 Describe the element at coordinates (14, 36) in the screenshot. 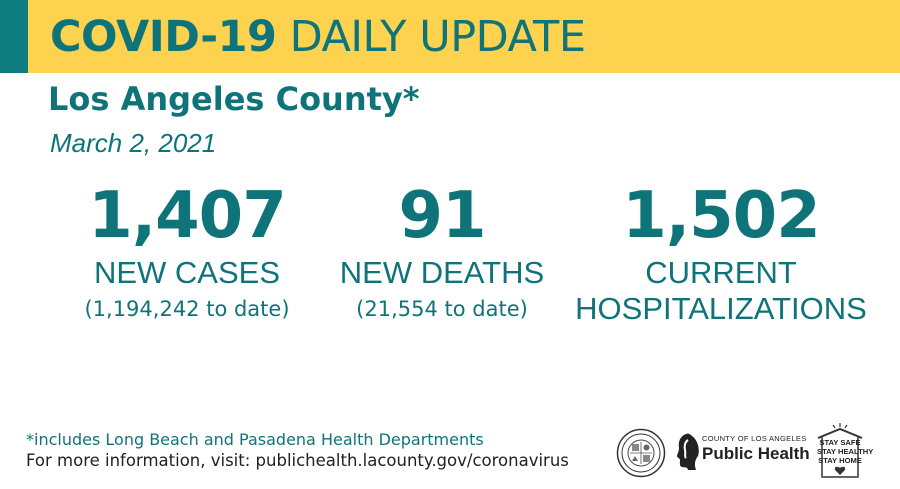

I see `banner-accent-bar` at that location.